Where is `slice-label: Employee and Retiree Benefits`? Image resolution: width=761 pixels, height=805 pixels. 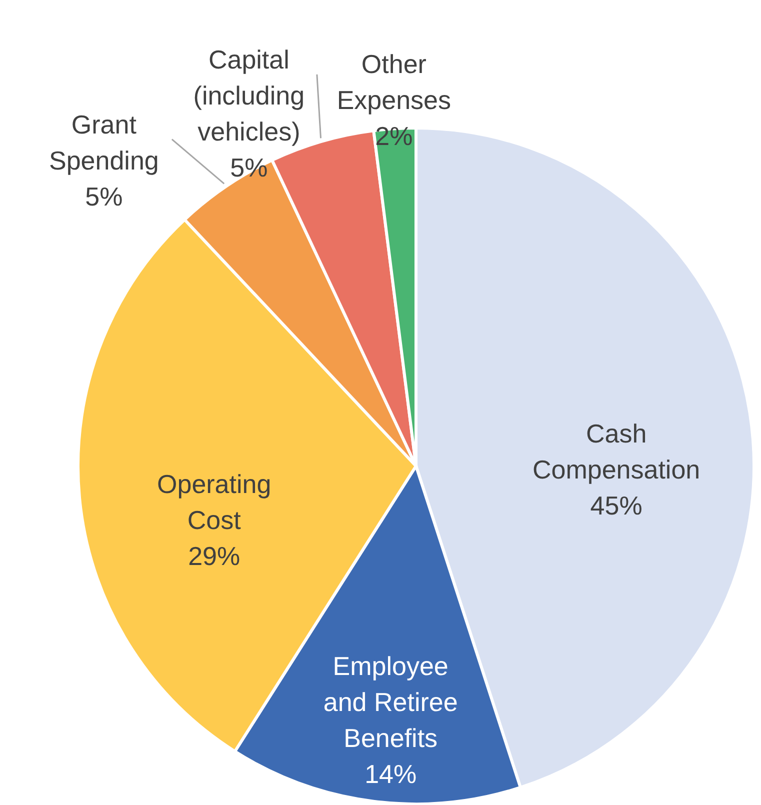
slice-label: Employee and Retiree Benefits is located at coordinates (390, 702).